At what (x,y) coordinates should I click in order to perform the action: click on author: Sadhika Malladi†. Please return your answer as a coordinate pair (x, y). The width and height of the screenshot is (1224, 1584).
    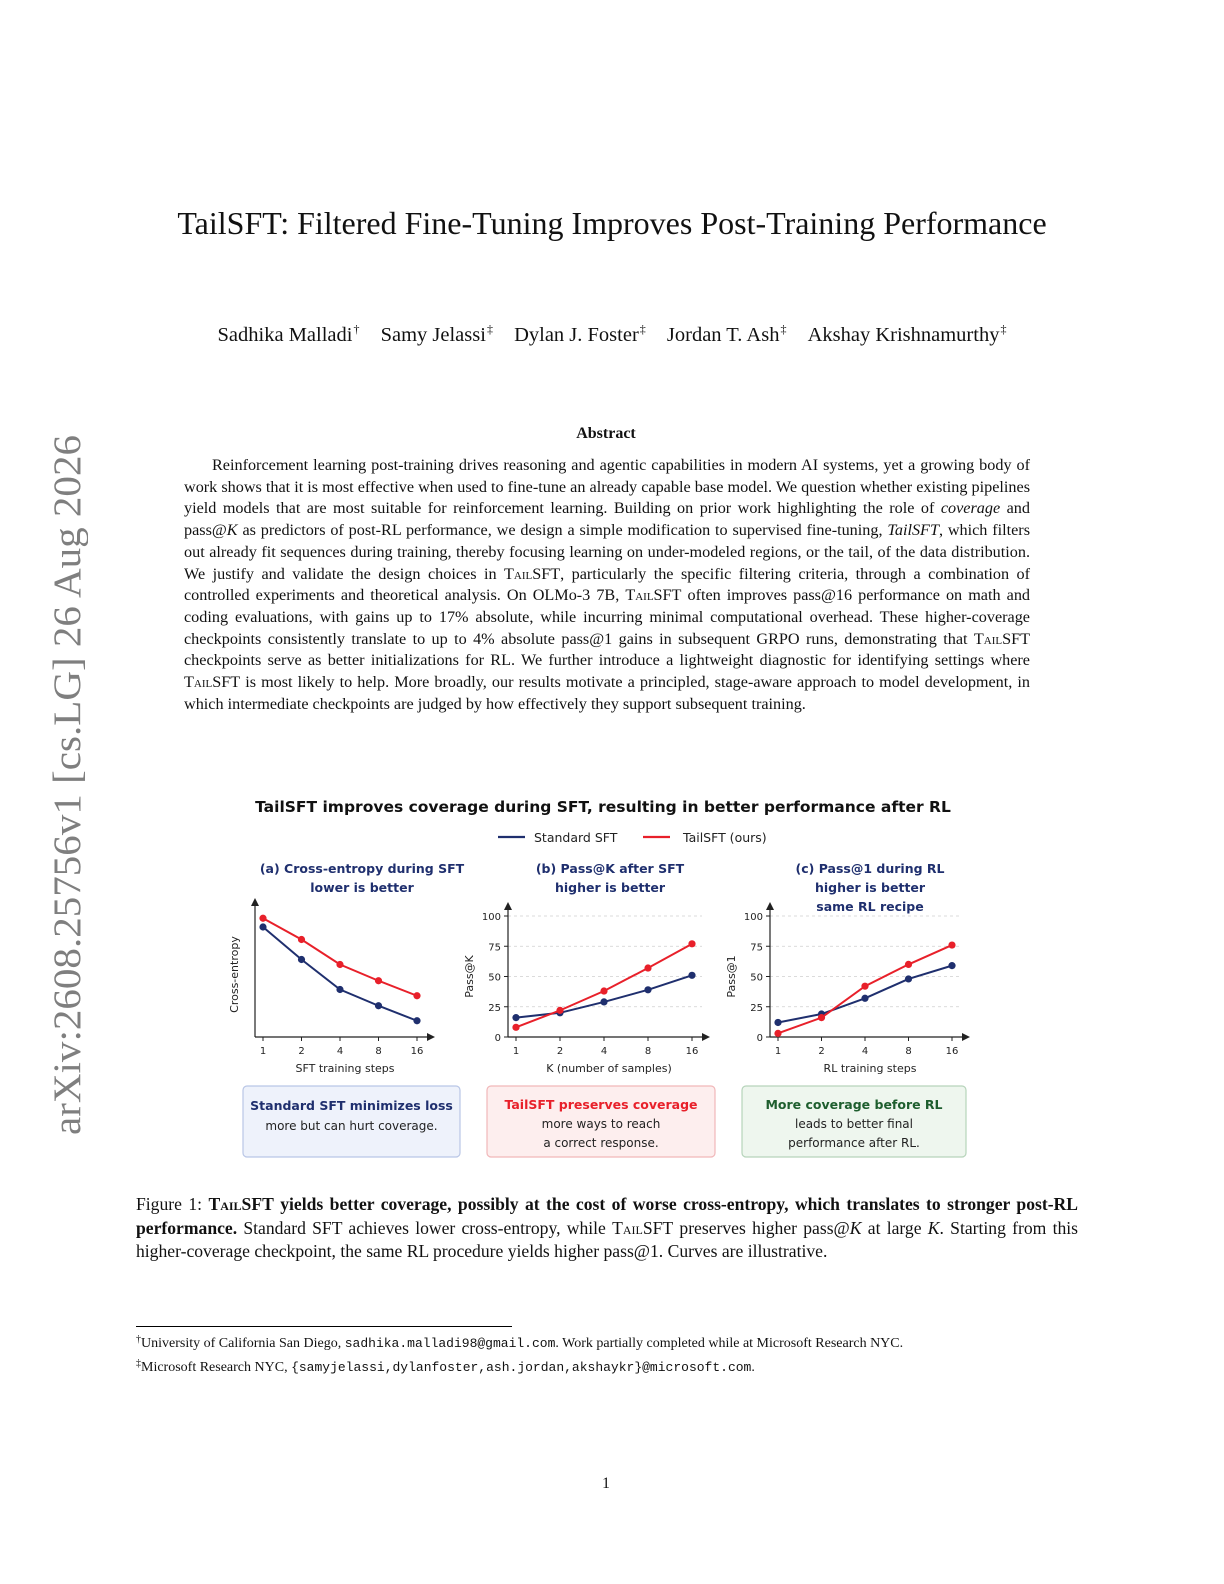
    Looking at the image, I should click on (289, 334).